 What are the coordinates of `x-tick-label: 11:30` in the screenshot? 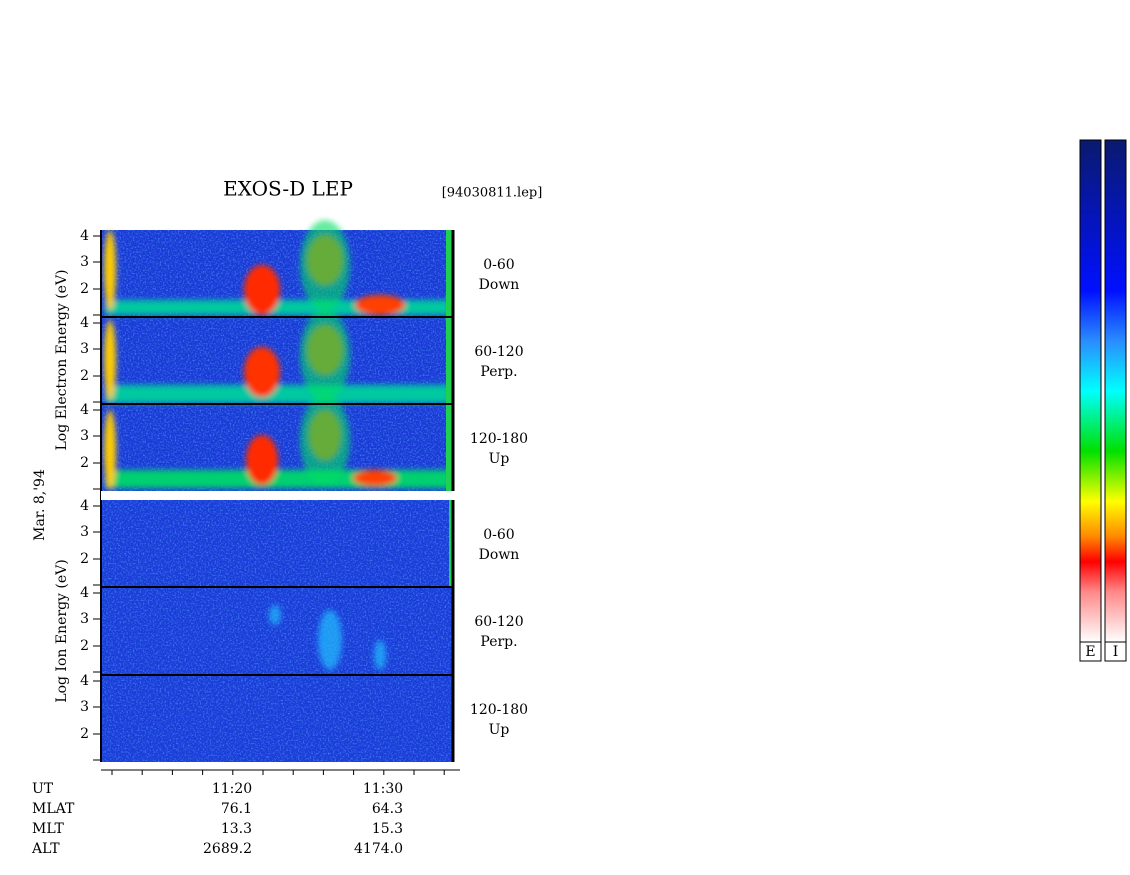 It's located at (383, 789).